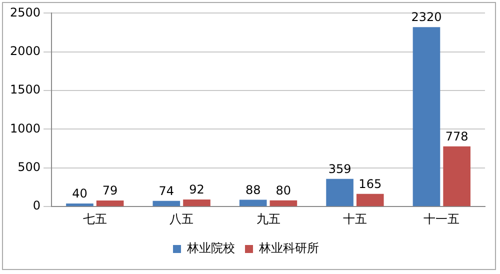 This screenshot has height=274, width=500. I want to click on x-tick-label: 十一五, so click(442, 219).